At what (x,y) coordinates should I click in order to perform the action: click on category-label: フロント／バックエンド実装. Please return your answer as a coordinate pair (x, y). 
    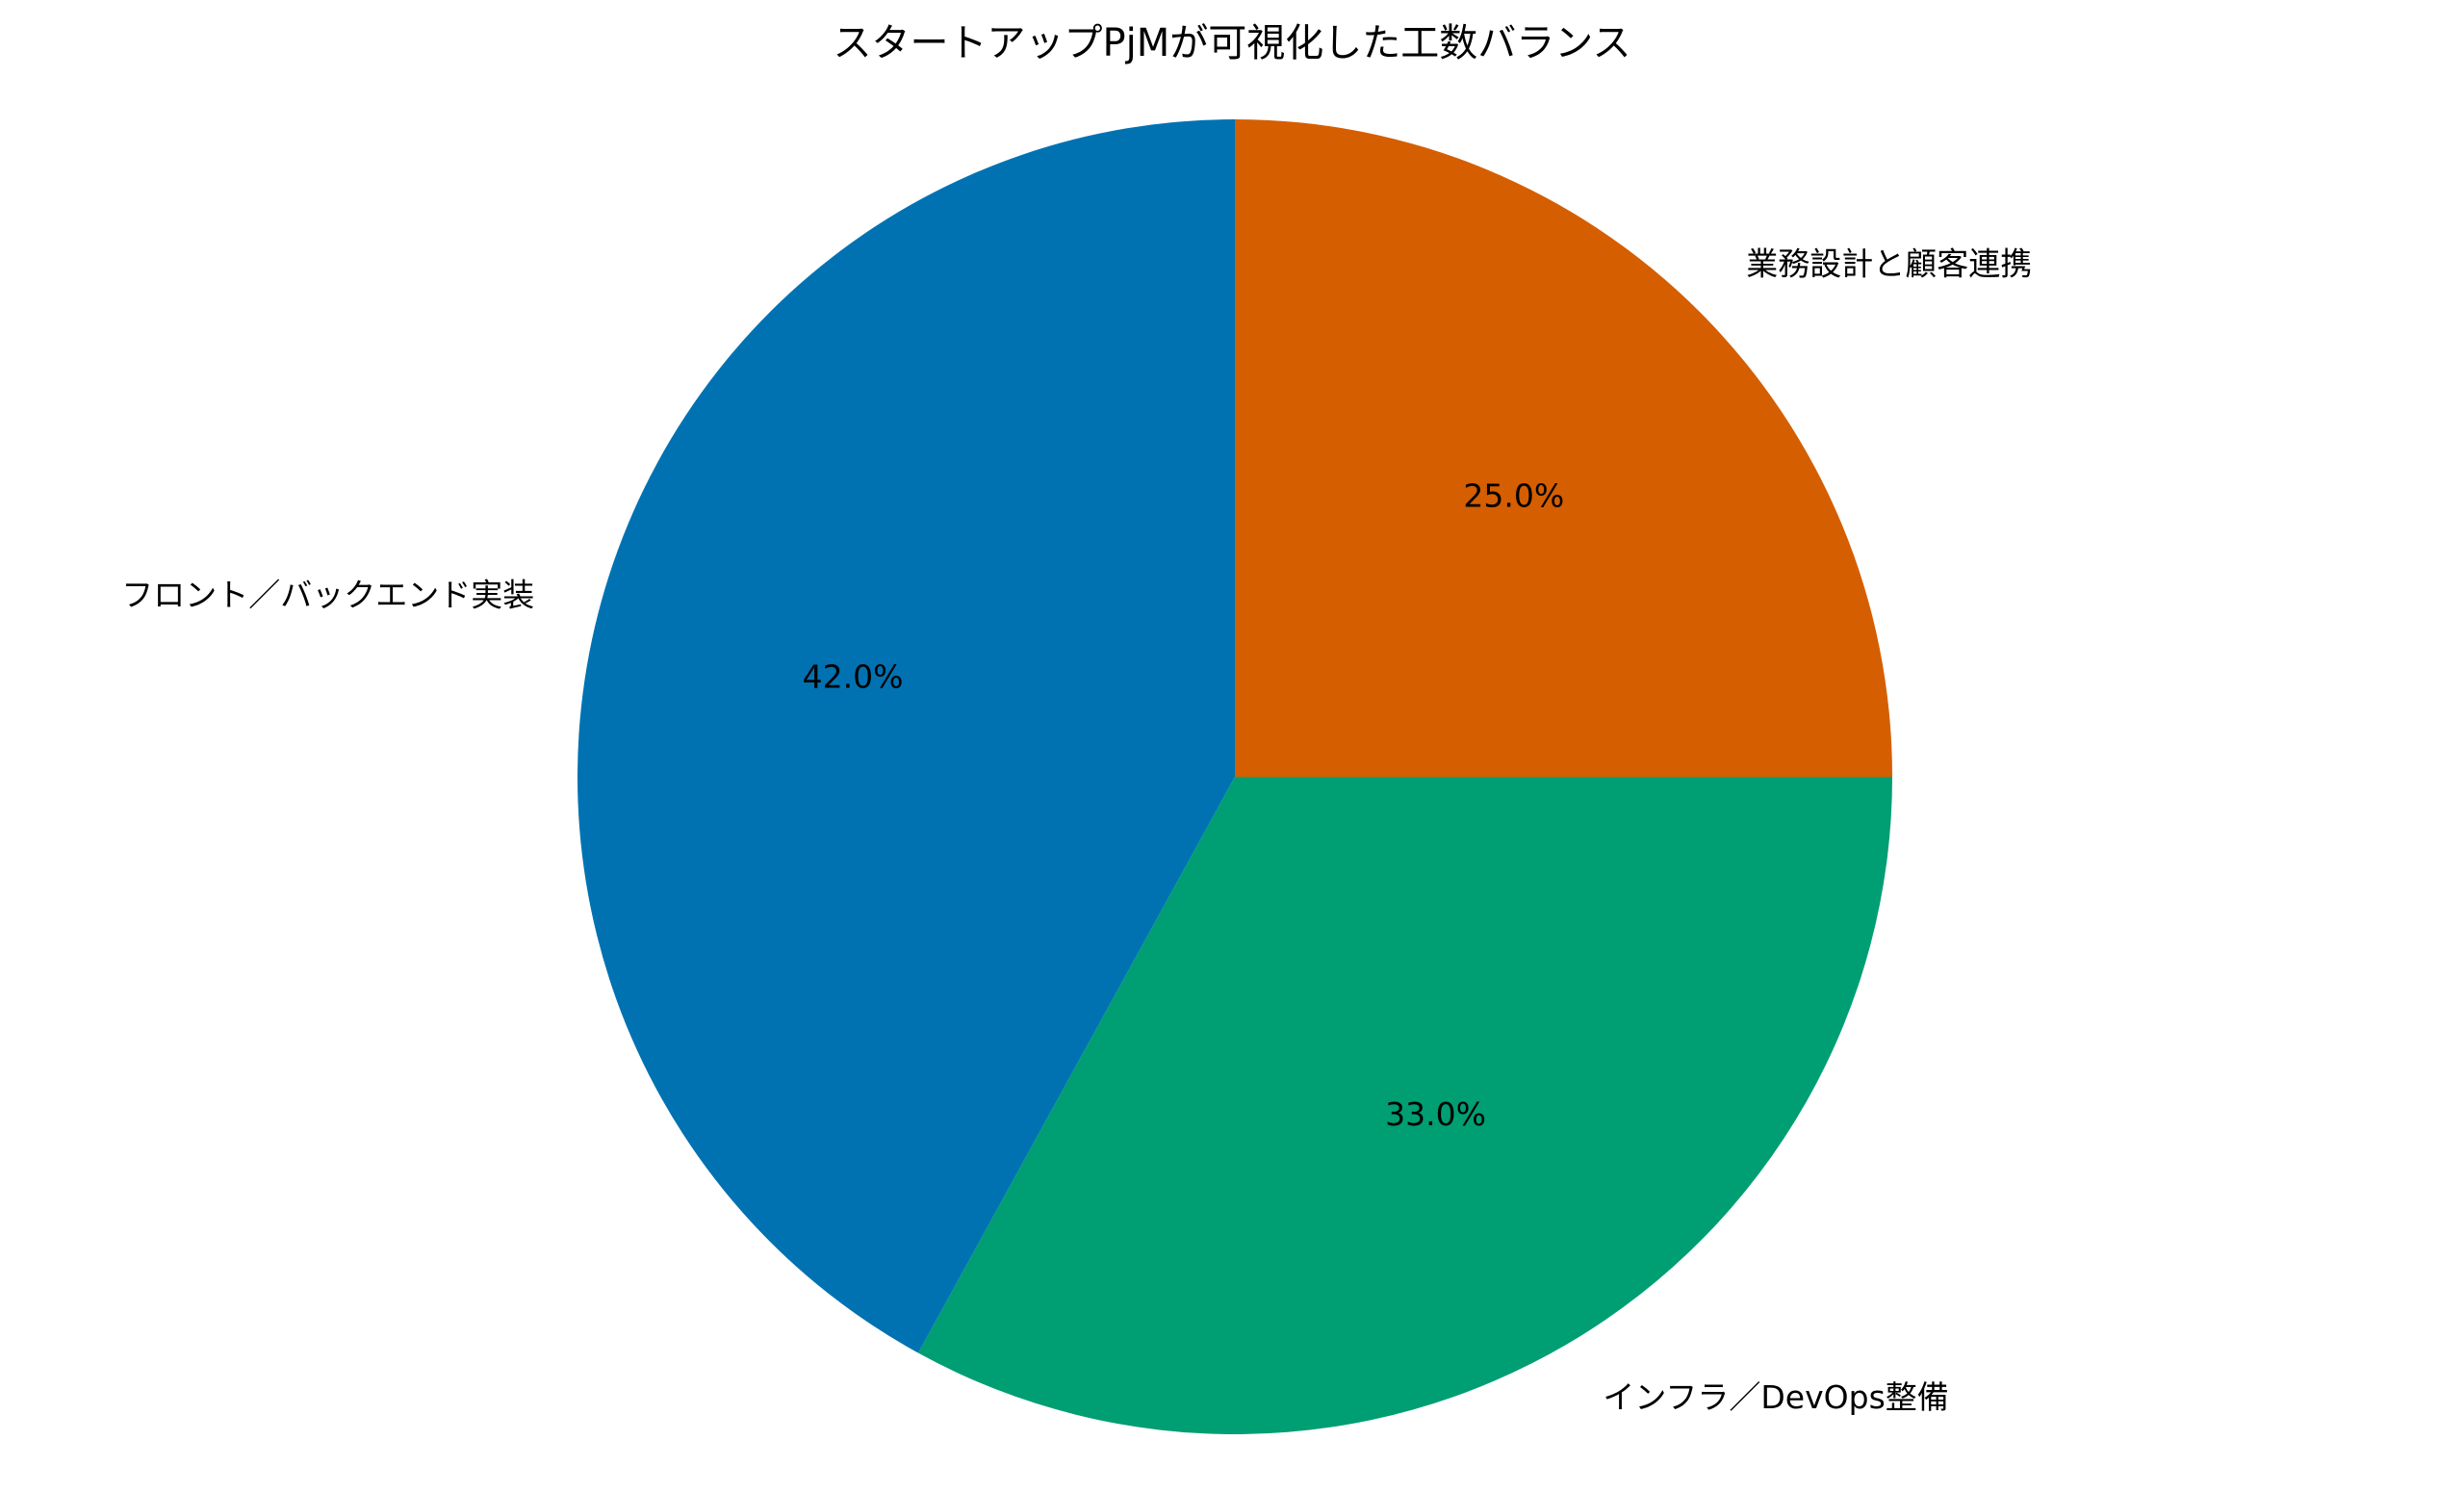
    Looking at the image, I should click on (327, 595).